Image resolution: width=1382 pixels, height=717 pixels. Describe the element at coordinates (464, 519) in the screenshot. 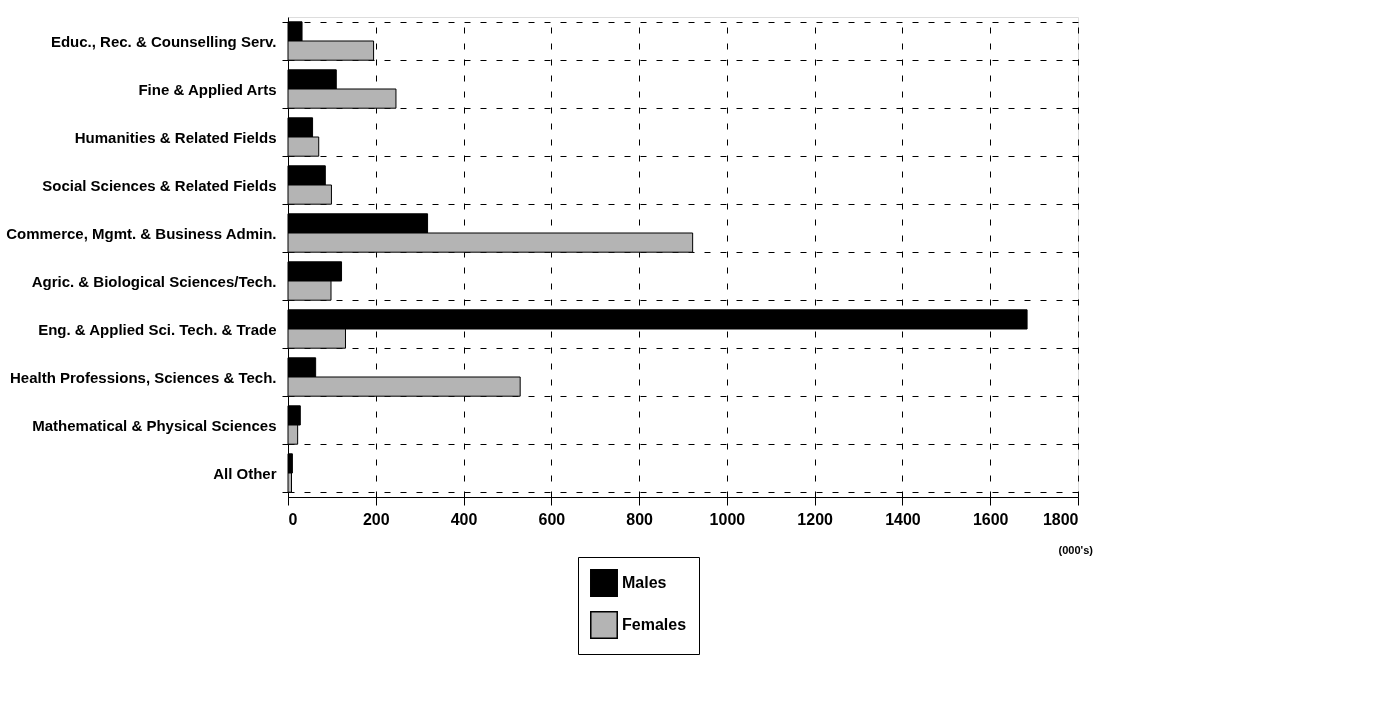

I see `x-tick-label: 400` at that location.